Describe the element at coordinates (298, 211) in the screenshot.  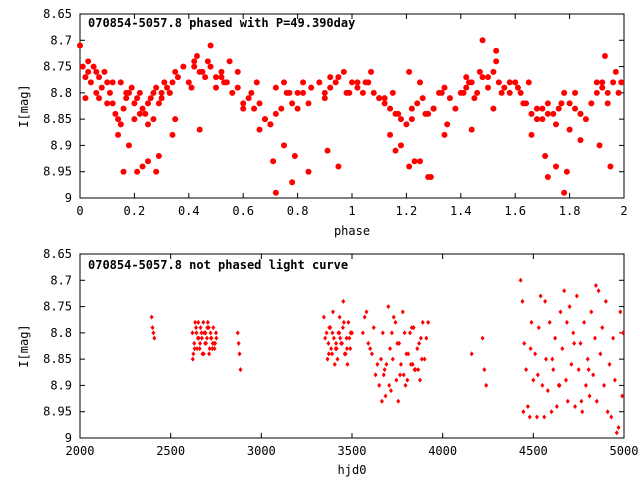
I see `x-tick-label: 0.8` at that location.